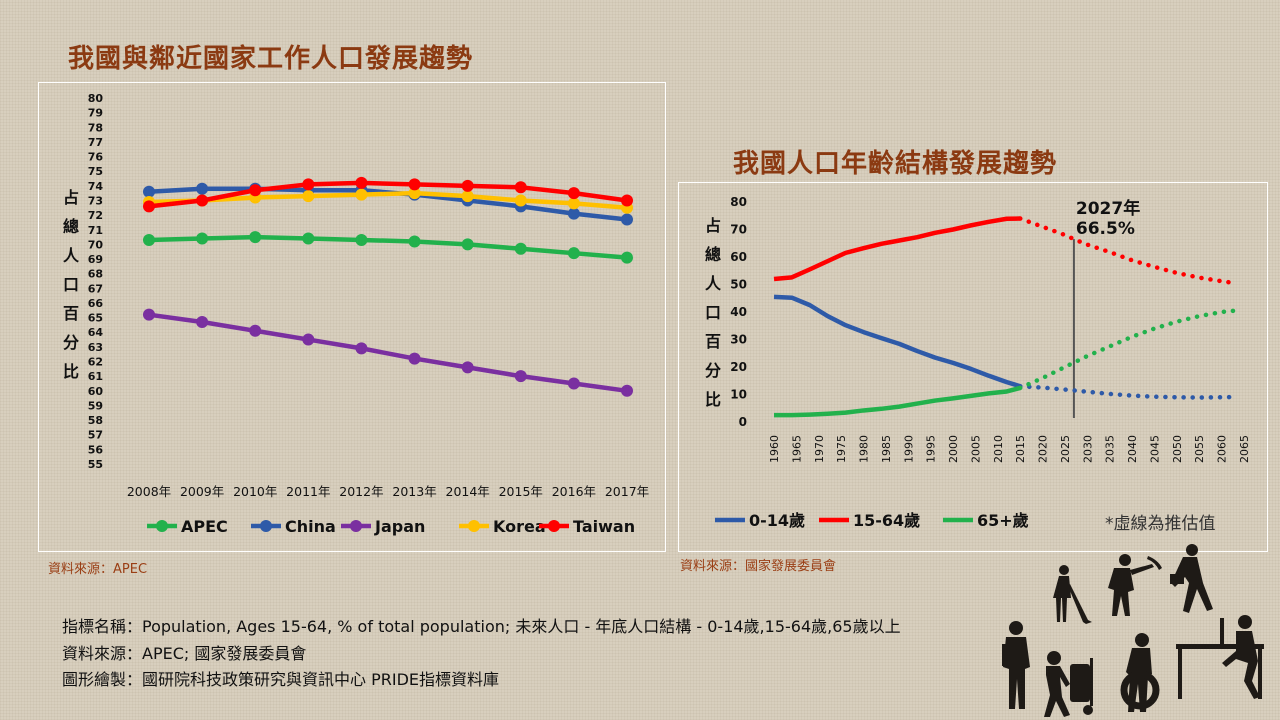  I want to click on right-chart-title: 我國人口年齡結構發展趨勢, so click(895, 164).